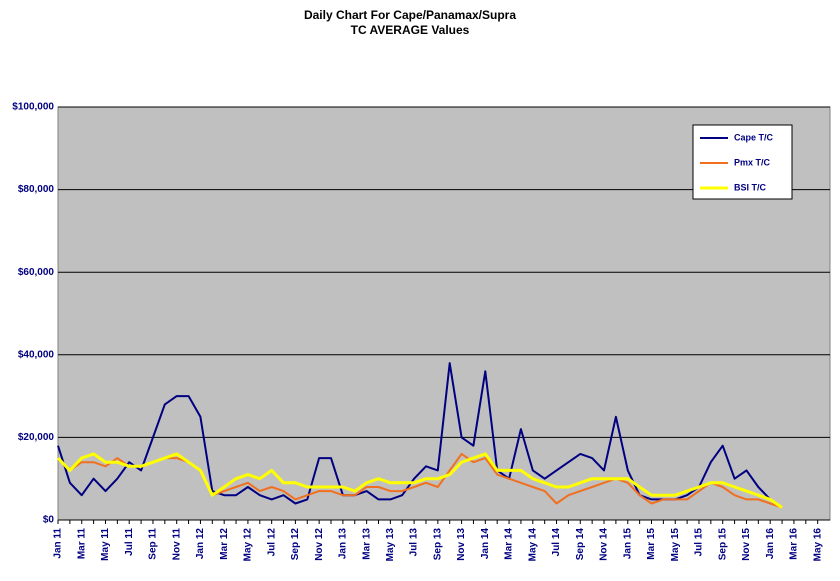  Describe the element at coordinates (509, 544) in the screenshot. I see `x-tick-label: Mar 14` at that location.